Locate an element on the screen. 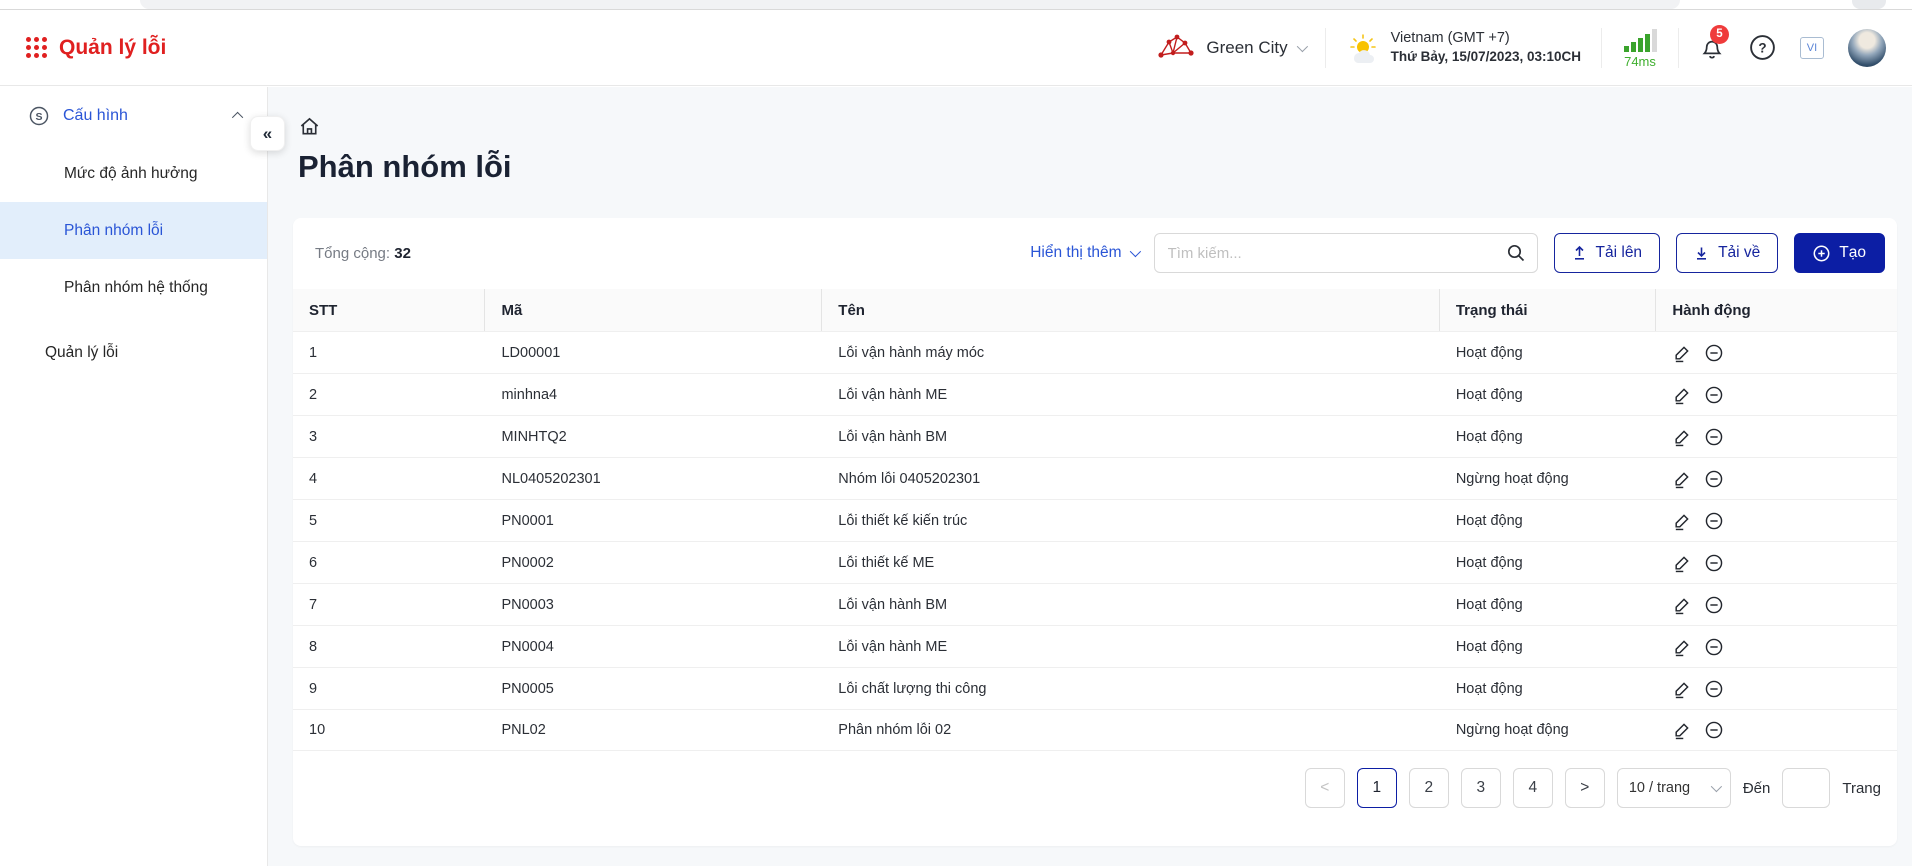 This screenshot has height=866, width=1912. help-button: ? is located at coordinates (1762, 47).